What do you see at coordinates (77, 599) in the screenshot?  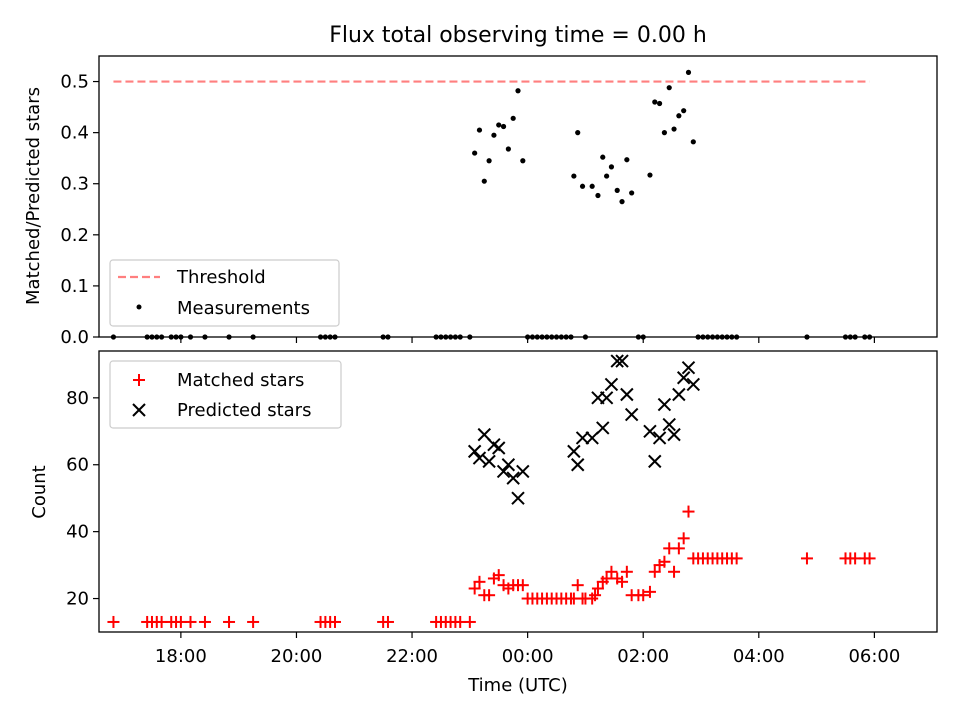 I see `y-tick-label: 20` at bounding box center [77, 599].